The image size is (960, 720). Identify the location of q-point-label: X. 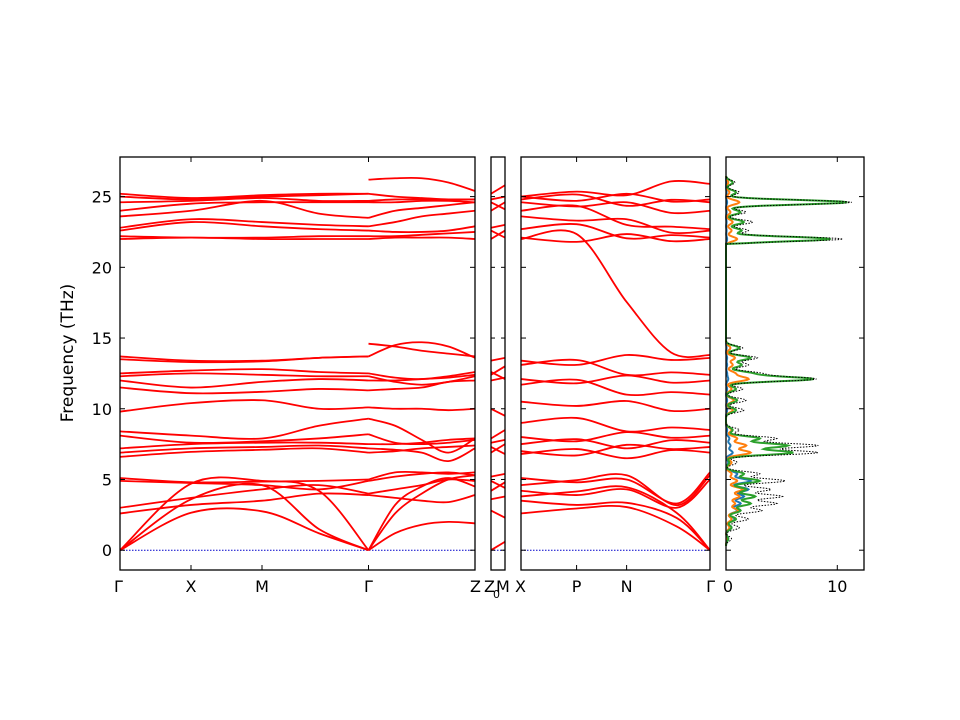
(191, 586).